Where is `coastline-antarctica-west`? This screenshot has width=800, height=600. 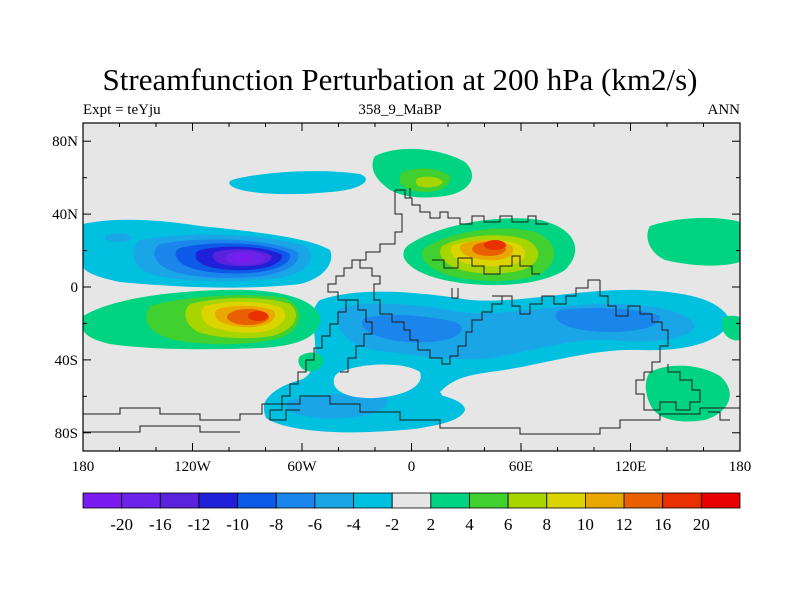
coastline-antarctica-west is located at coordinates (161, 429).